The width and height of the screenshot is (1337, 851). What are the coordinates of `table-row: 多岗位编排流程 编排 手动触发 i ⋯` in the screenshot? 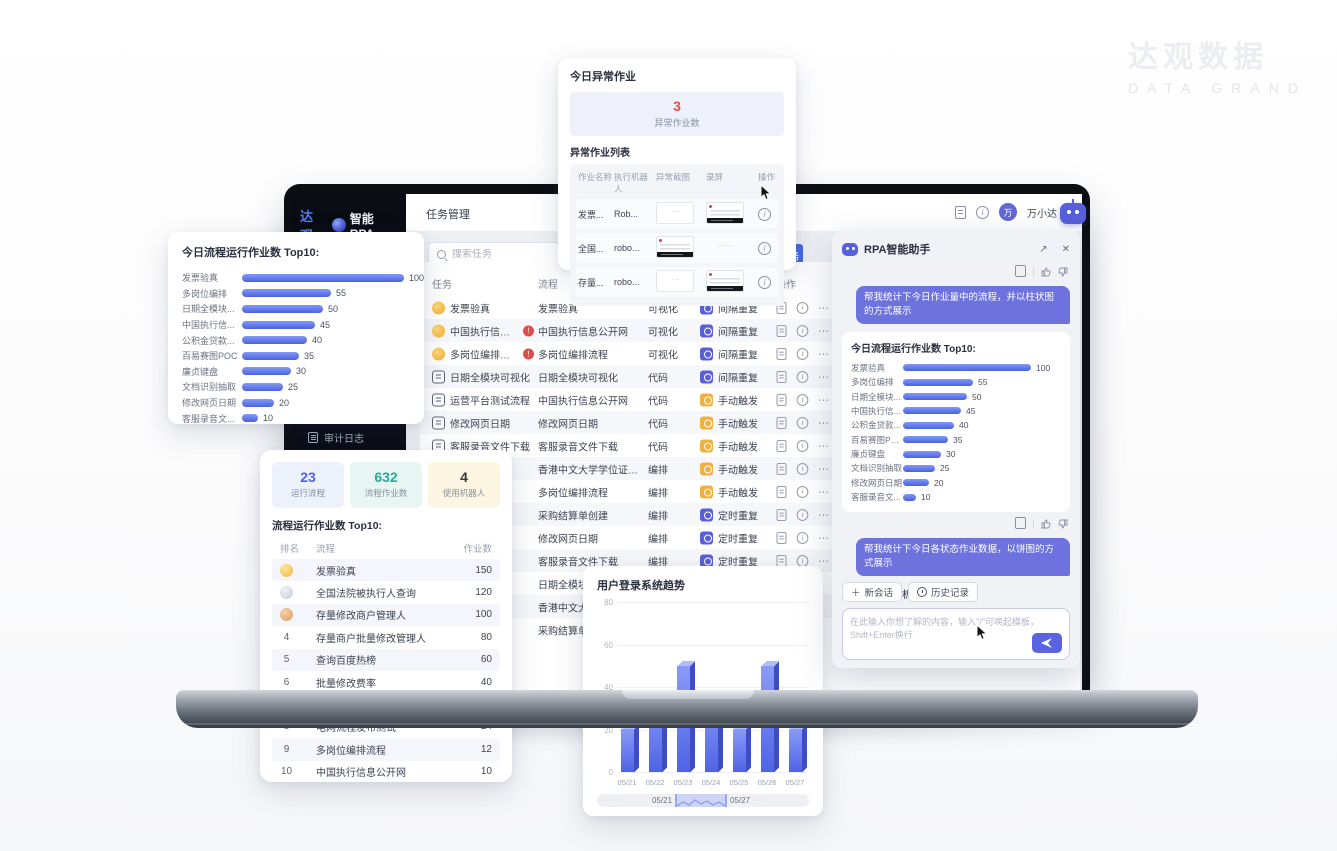 It's located at (750, 491).